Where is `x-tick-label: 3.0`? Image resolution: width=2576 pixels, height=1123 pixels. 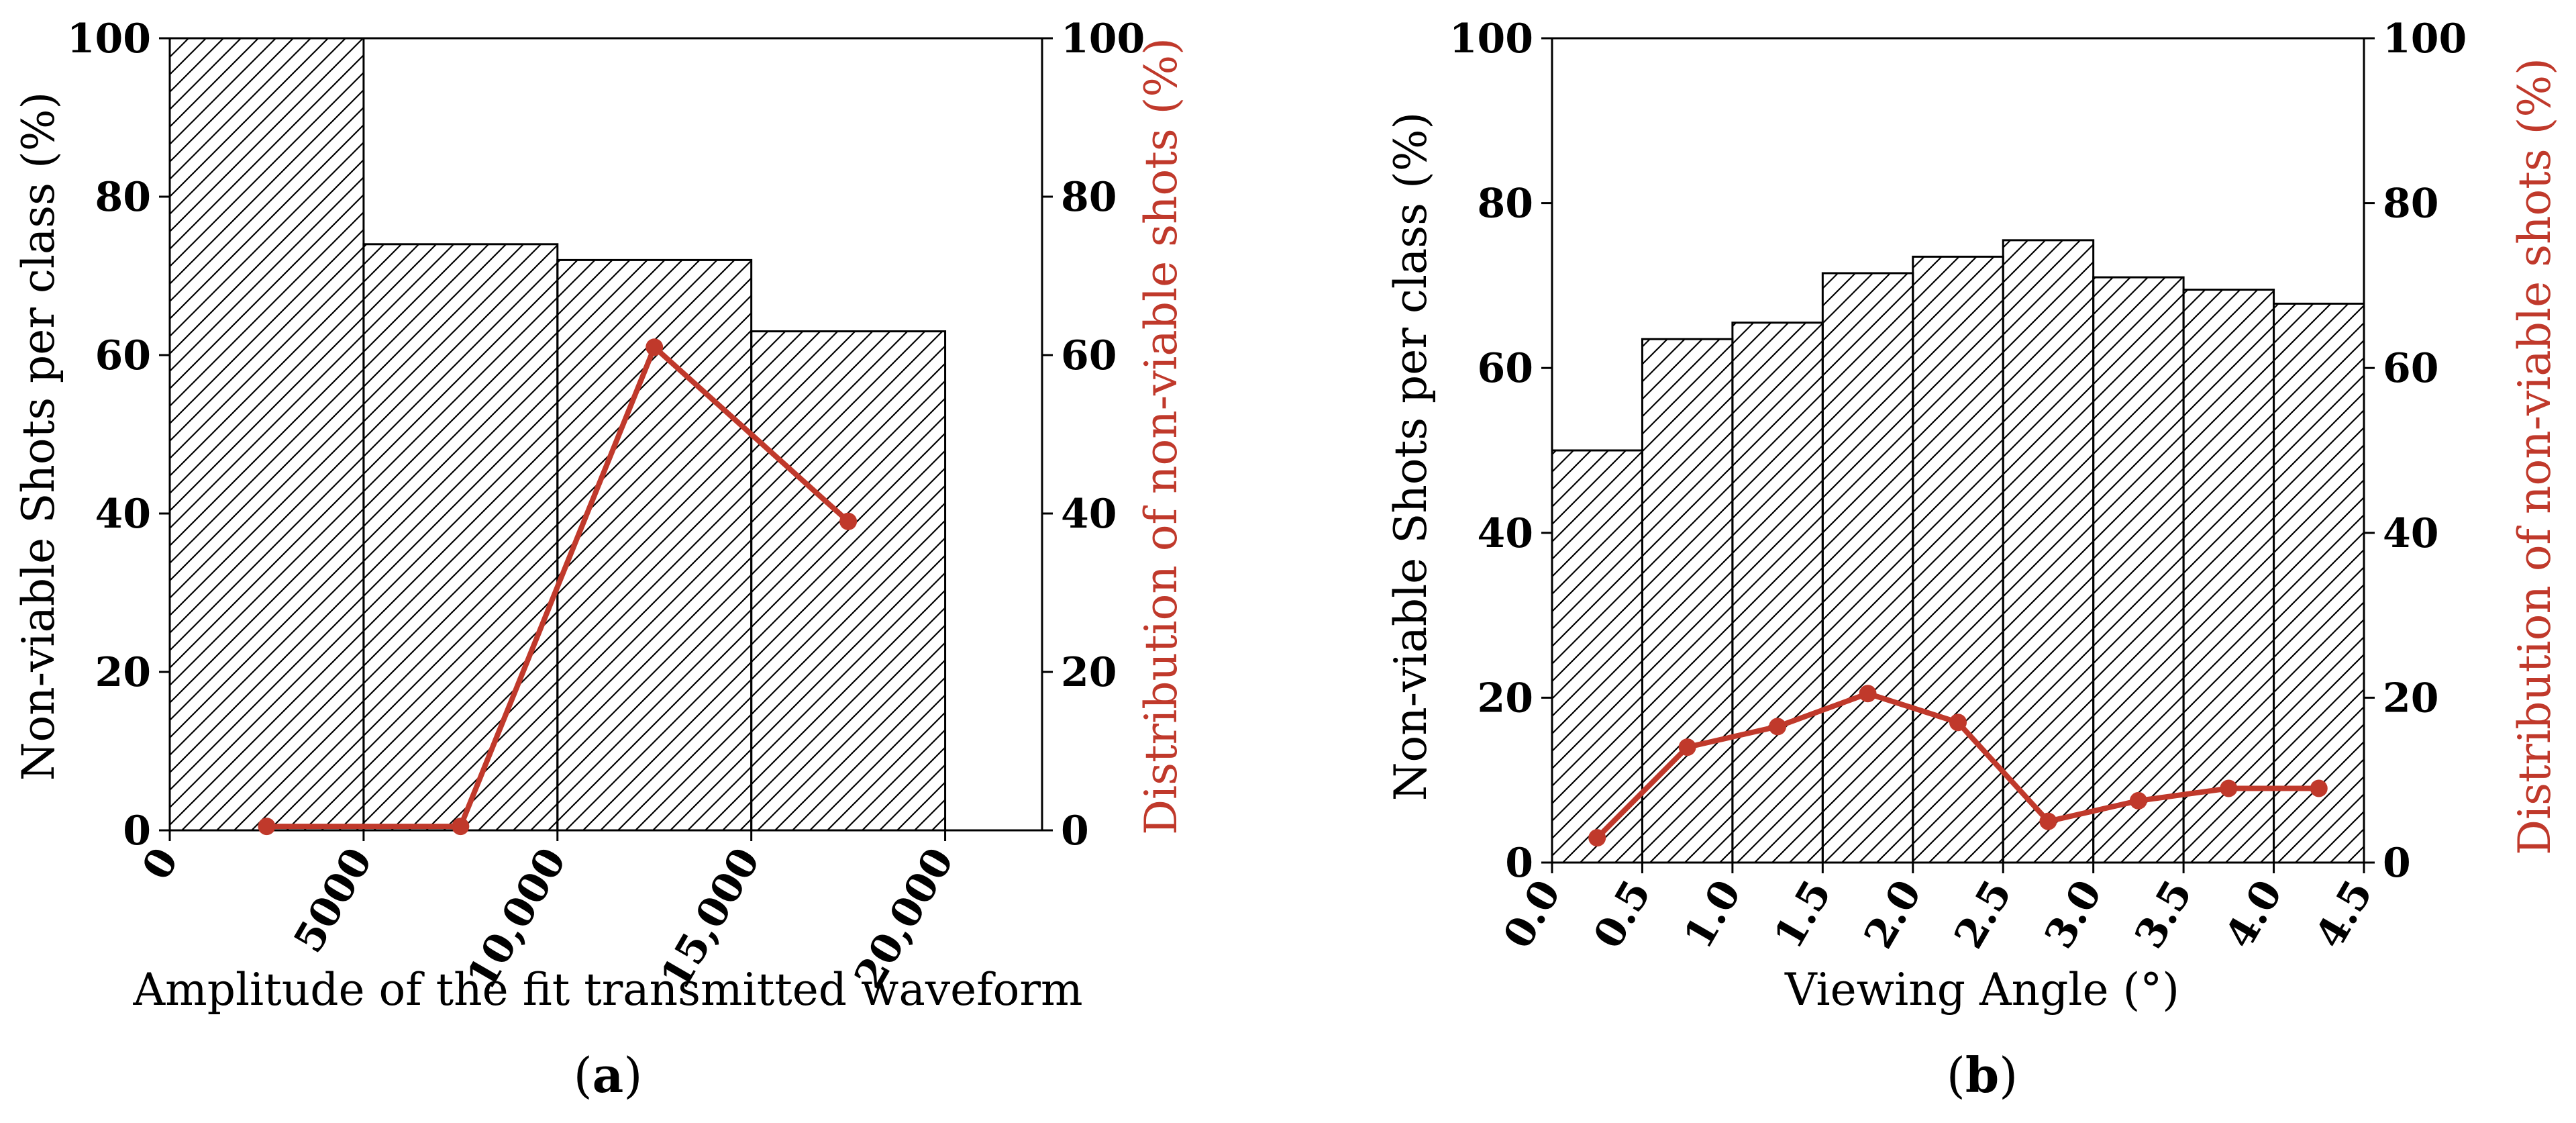
x-tick-label: 3.0 is located at coordinates (2074, 915).